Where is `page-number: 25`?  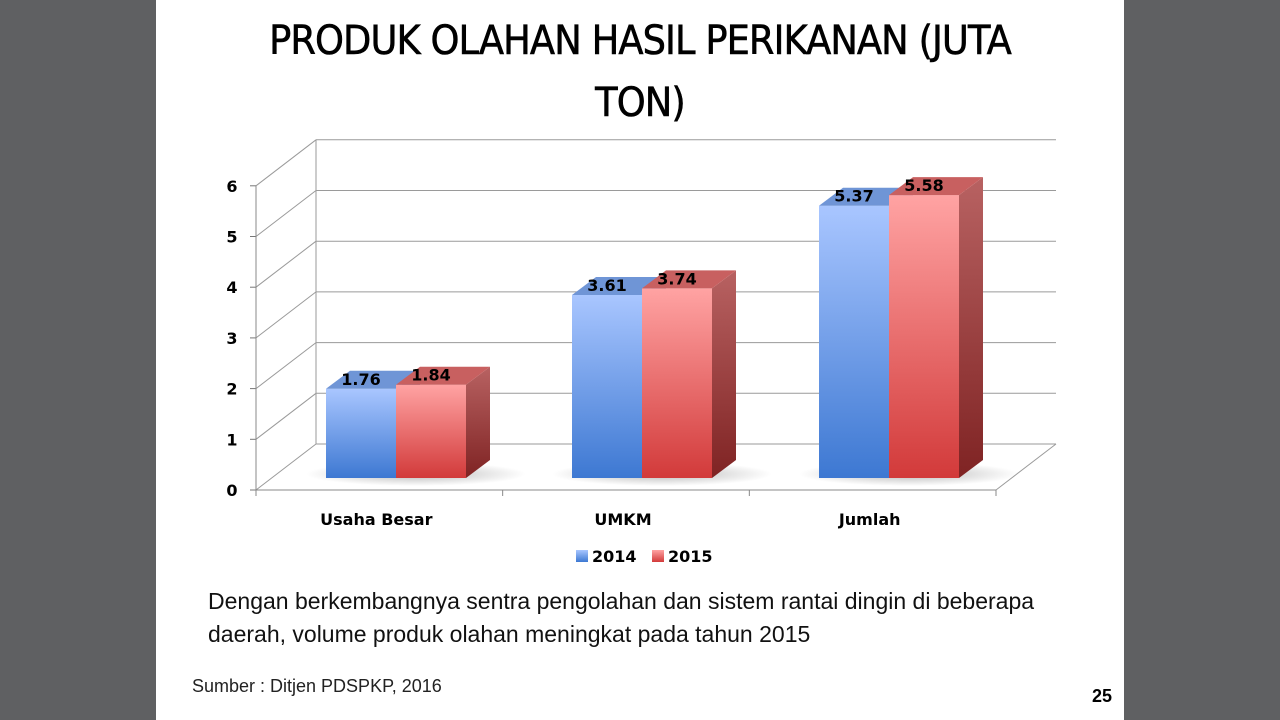 page-number: 25 is located at coordinates (1102, 696).